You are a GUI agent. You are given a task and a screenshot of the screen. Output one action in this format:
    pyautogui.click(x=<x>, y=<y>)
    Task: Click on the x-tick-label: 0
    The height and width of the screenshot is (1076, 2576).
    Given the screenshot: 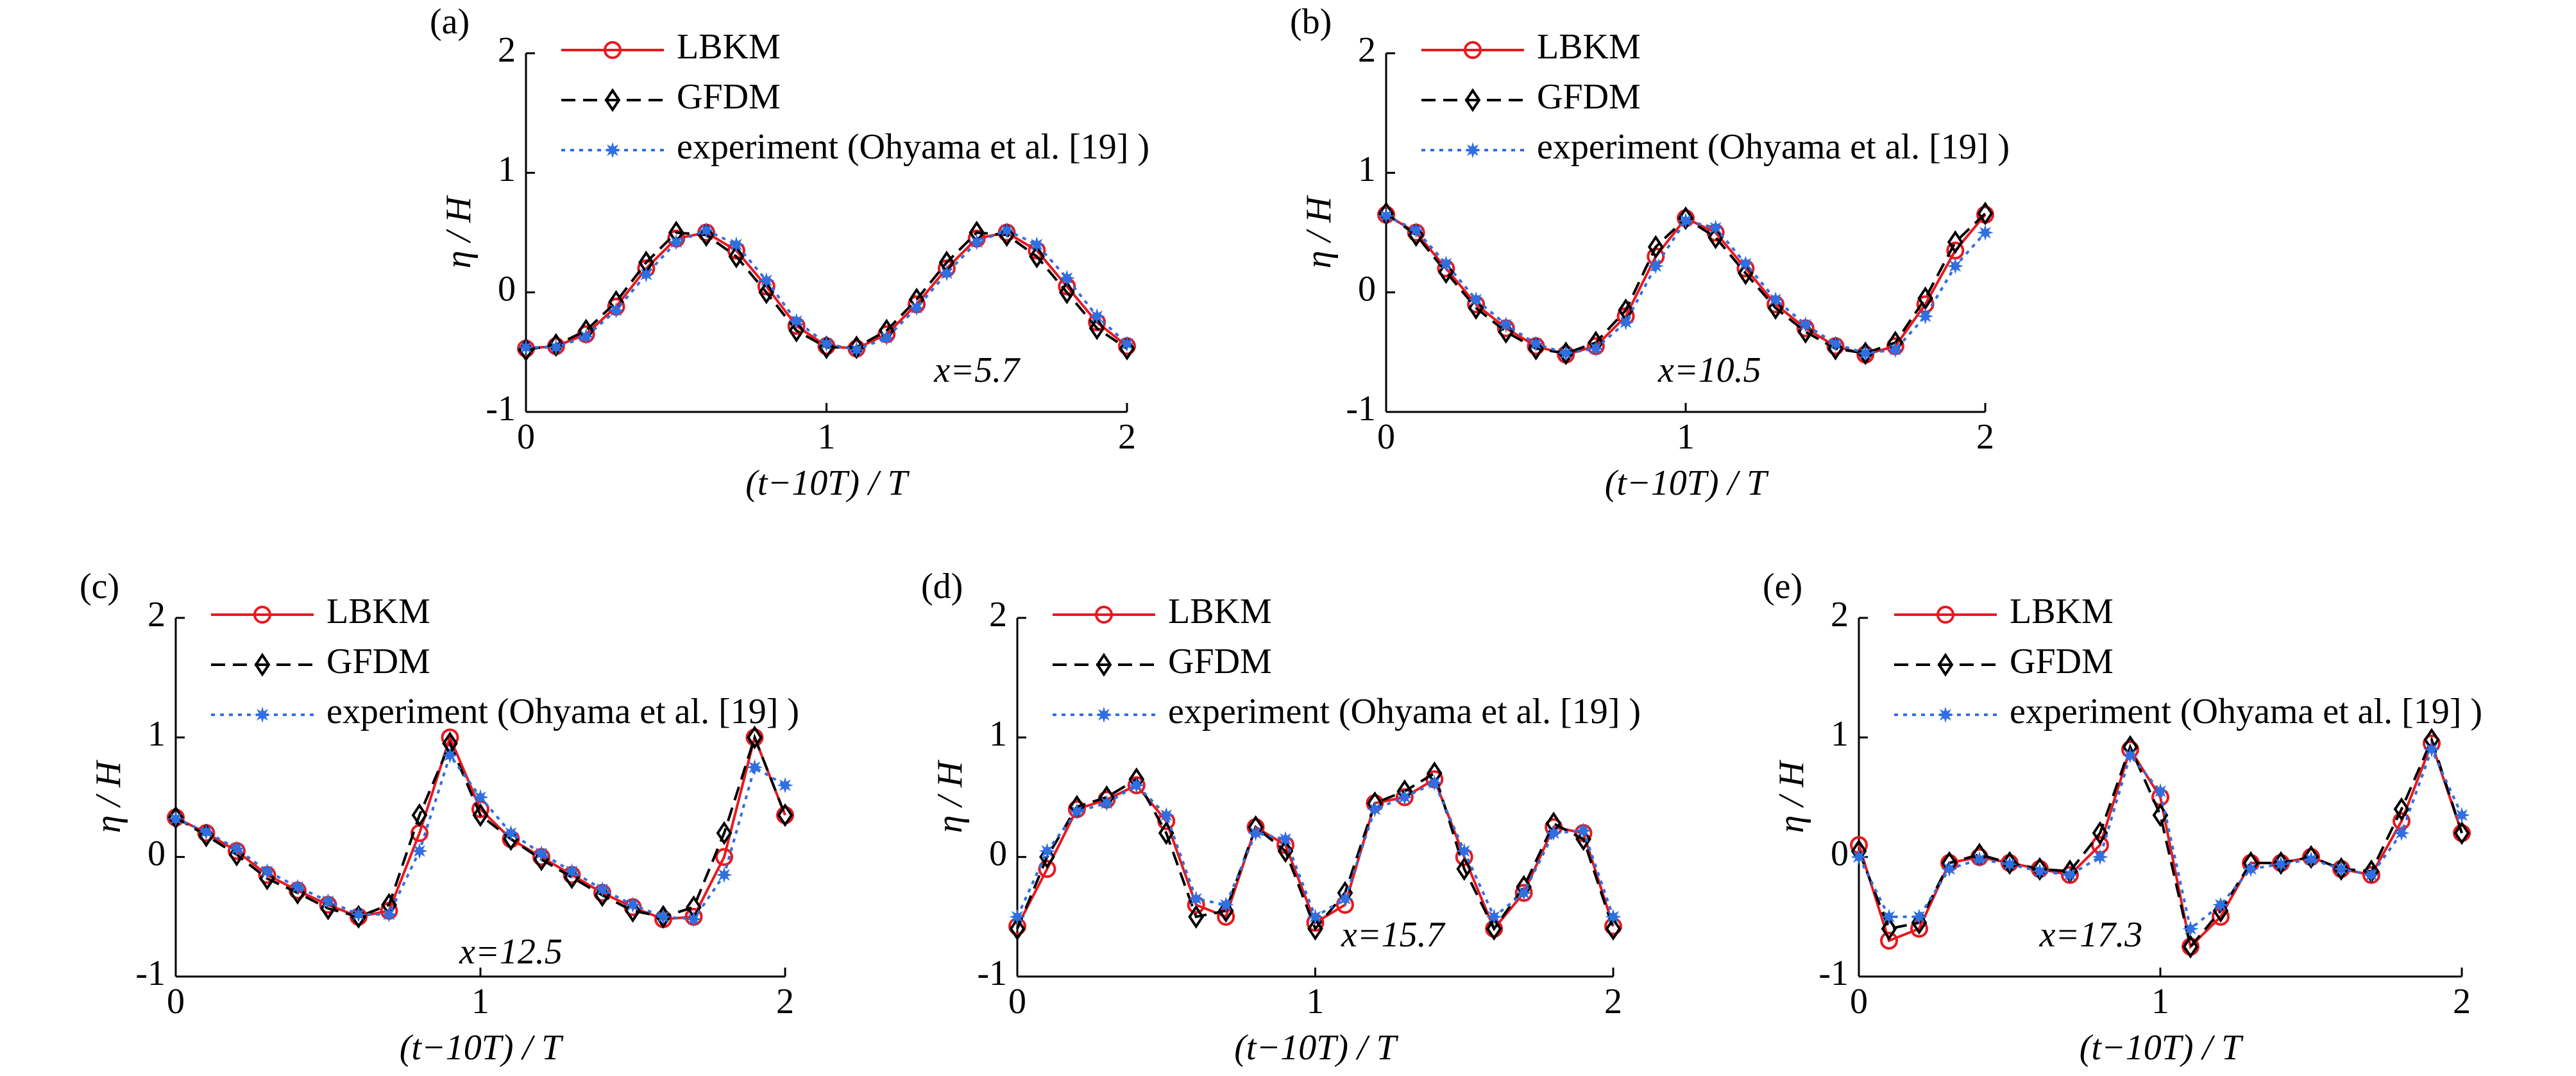 What is the action you would take?
    pyautogui.click(x=1386, y=437)
    